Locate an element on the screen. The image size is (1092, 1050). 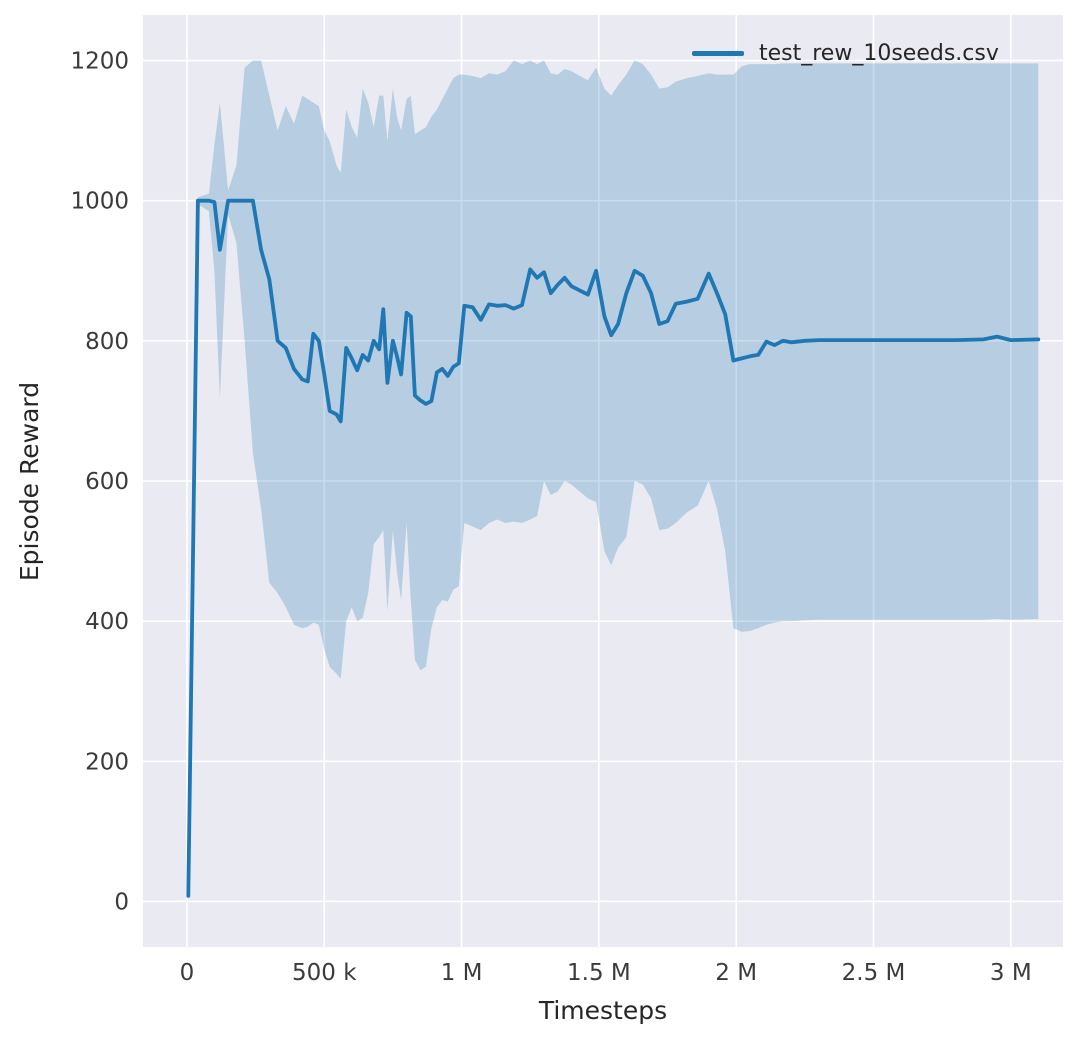
y-tick-label: 800 is located at coordinates (107, 342).